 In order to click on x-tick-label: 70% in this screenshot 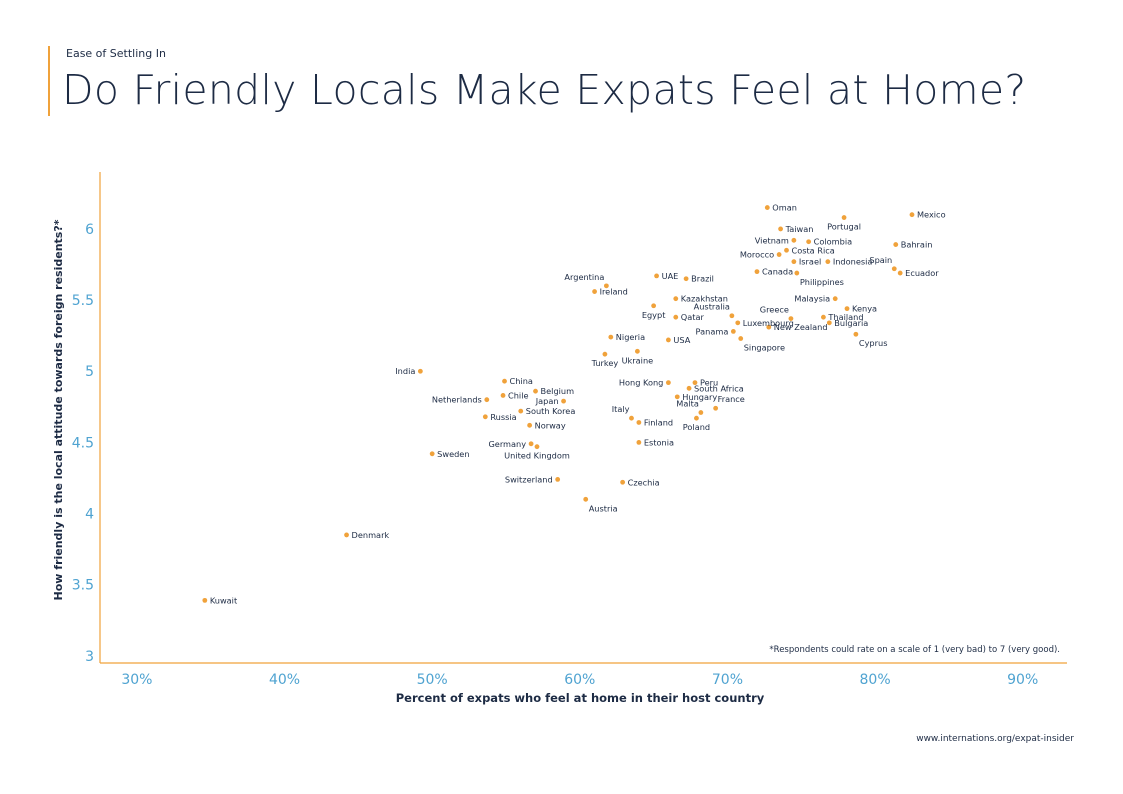, I will do `click(727, 680)`.